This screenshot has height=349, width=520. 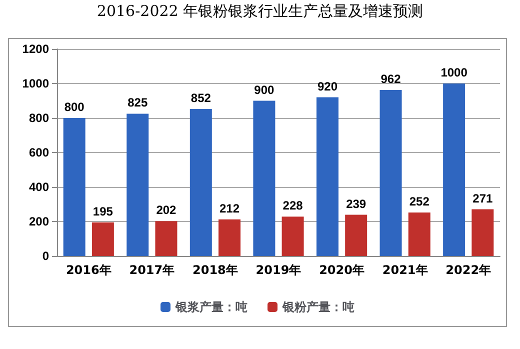 I want to click on y-tick-label: 1000, so click(x=36, y=83).